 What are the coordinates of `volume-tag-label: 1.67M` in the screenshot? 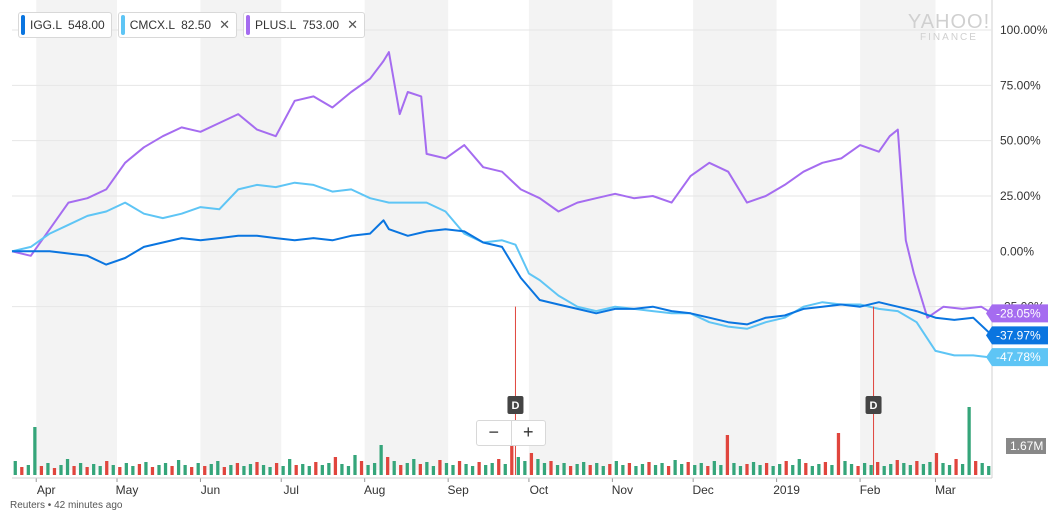 It's located at (1026, 446).